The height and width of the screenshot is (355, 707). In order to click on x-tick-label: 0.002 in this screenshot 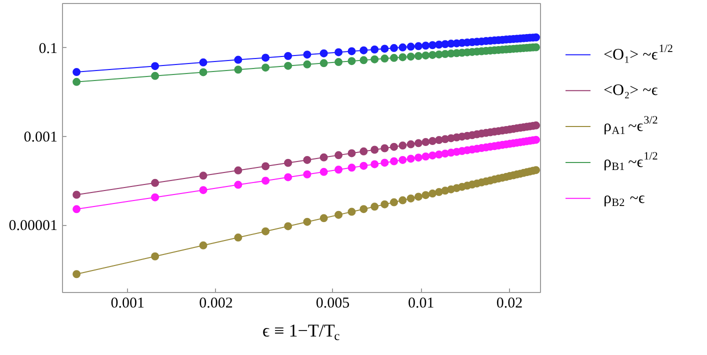, I will do `click(216, 304)`.